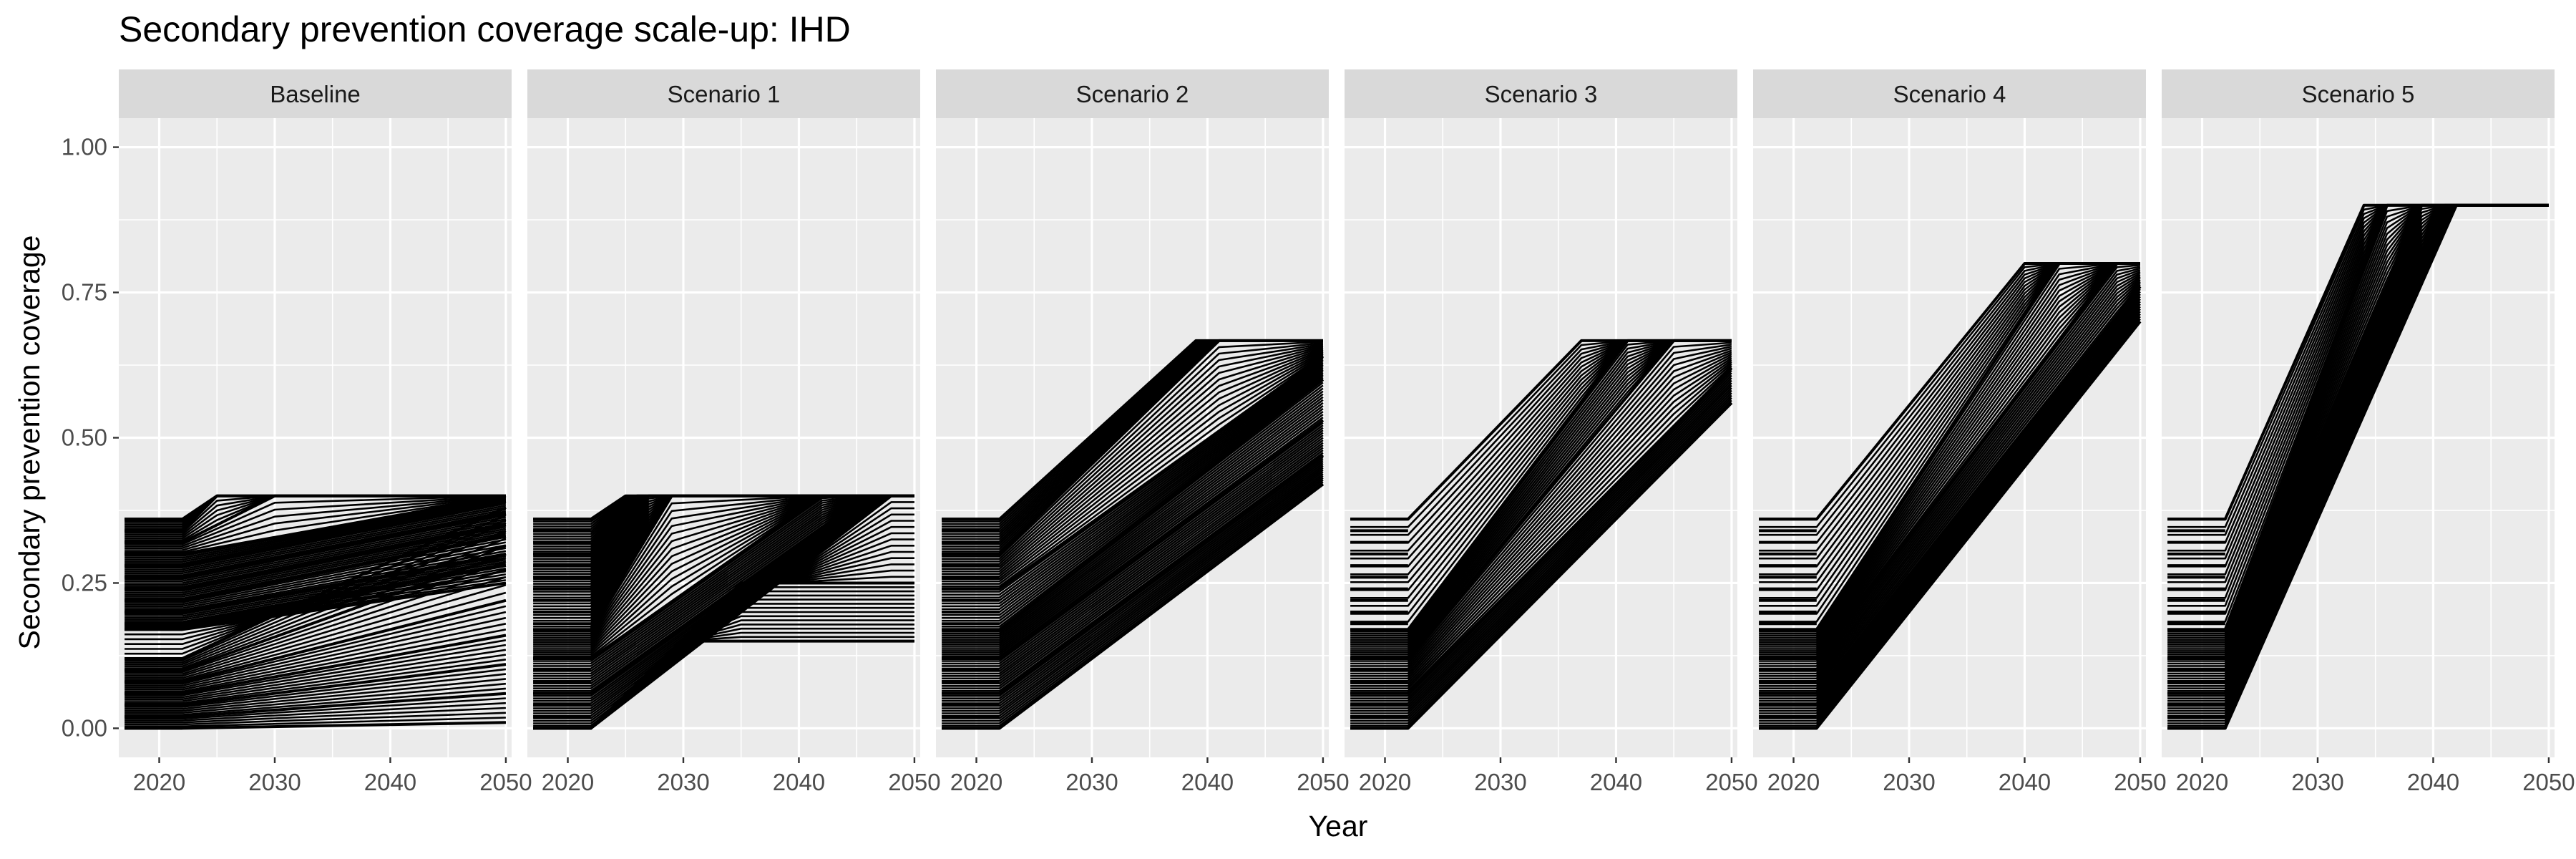 The height and width of the screenshot is (859, 2576). What do you see at coordinates (315, 94) in the screenshot?
I see `facet-strip-label: Baseline` at bounding box center [315, 94].